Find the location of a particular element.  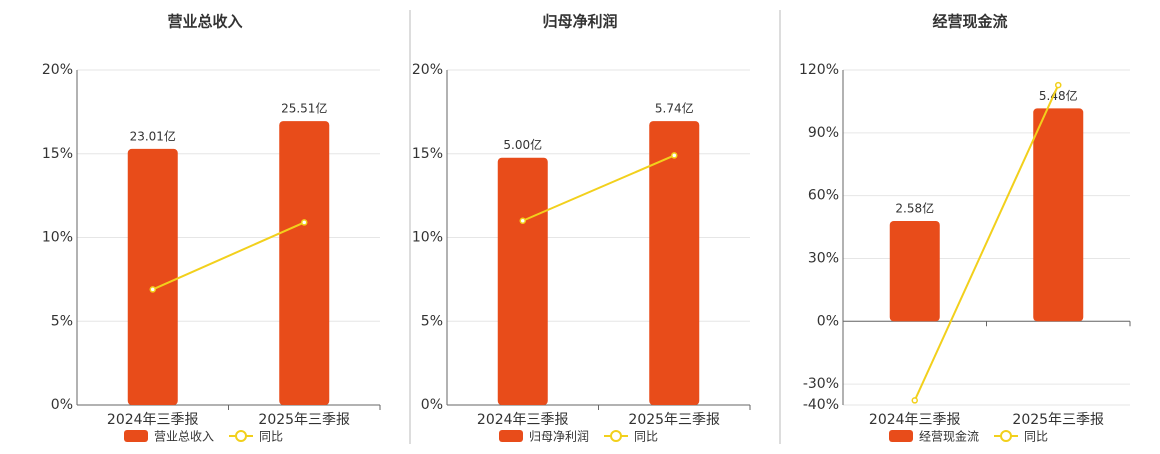

y-tick-label: 30% is located at coordinates (823, 258).